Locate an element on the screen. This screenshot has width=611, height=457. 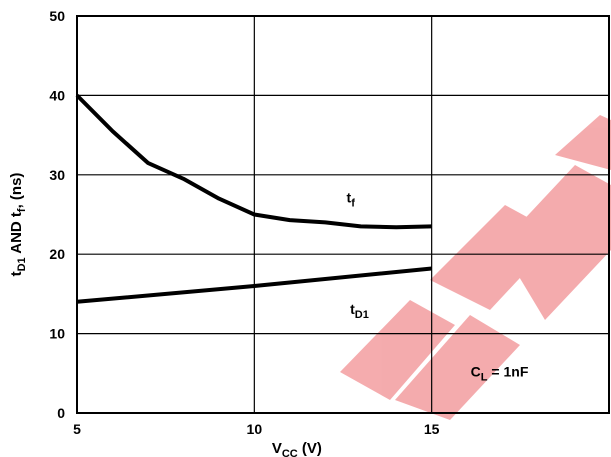
condition-label-rest: = 1nF is located at coordinates (508, 371).